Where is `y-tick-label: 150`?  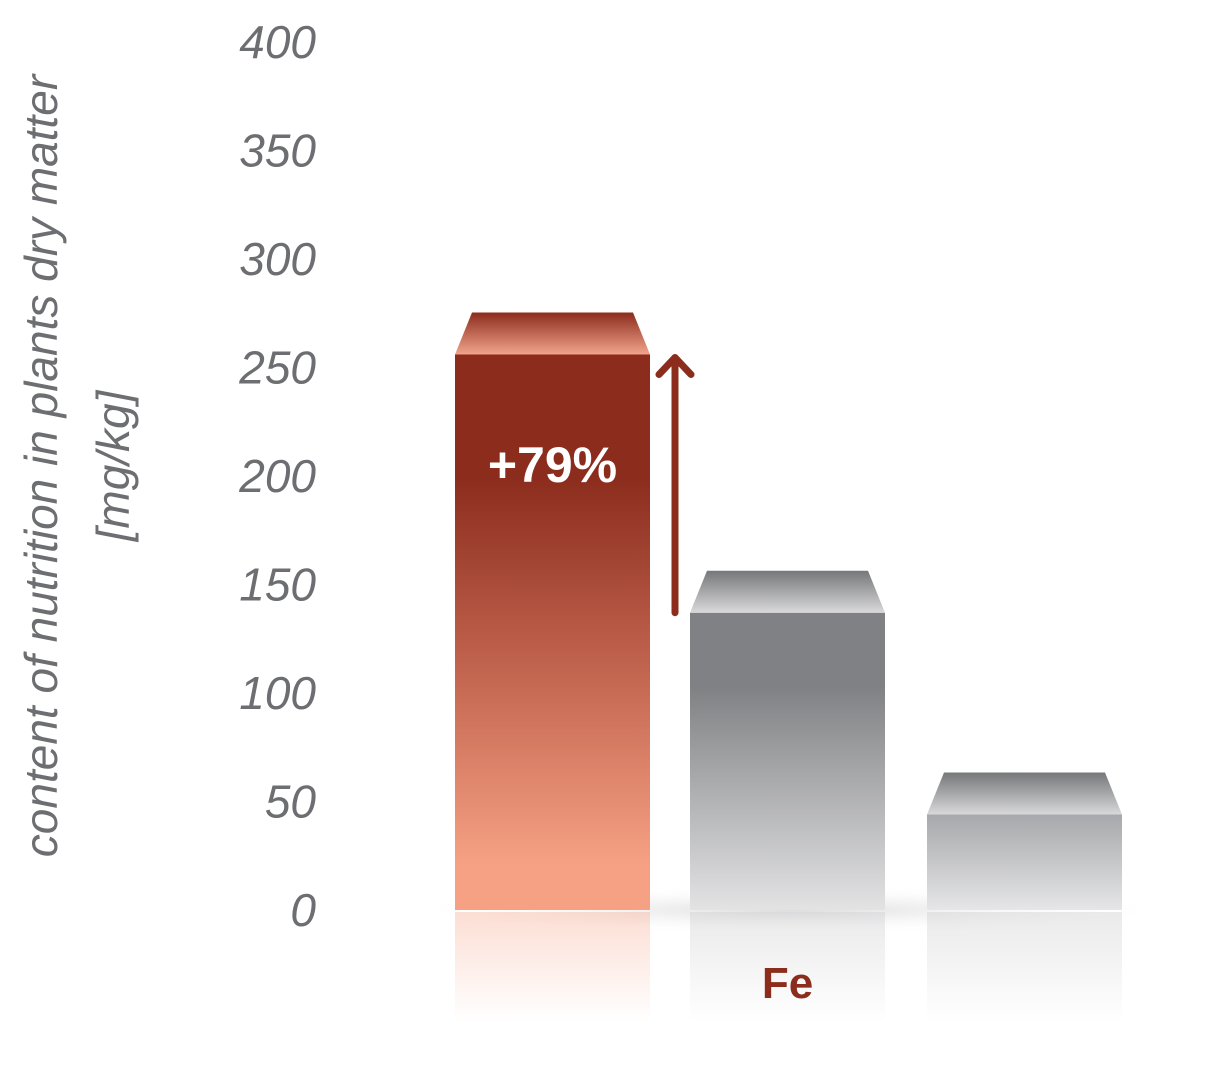
y-tick-label: 150 is located at coordinates (277, 585).